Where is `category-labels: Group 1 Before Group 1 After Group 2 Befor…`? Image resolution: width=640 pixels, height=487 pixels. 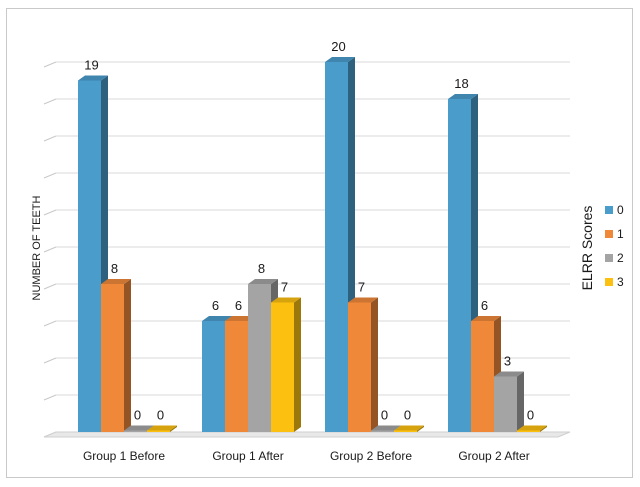
category-labels: Group 1 Before Group 1 After Group 2 Befor… is located at coordinates (306, 456).